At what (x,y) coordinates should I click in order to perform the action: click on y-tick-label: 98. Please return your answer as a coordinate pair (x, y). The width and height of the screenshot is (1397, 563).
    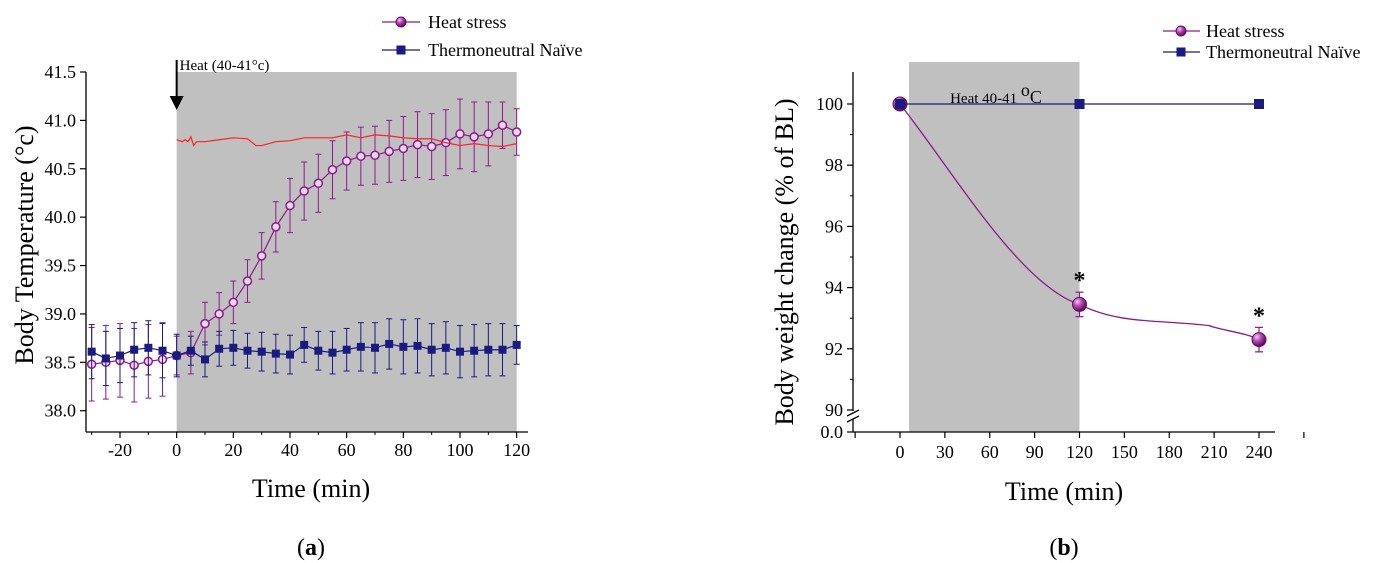
    Looking at the image, I should click on (834, 165).